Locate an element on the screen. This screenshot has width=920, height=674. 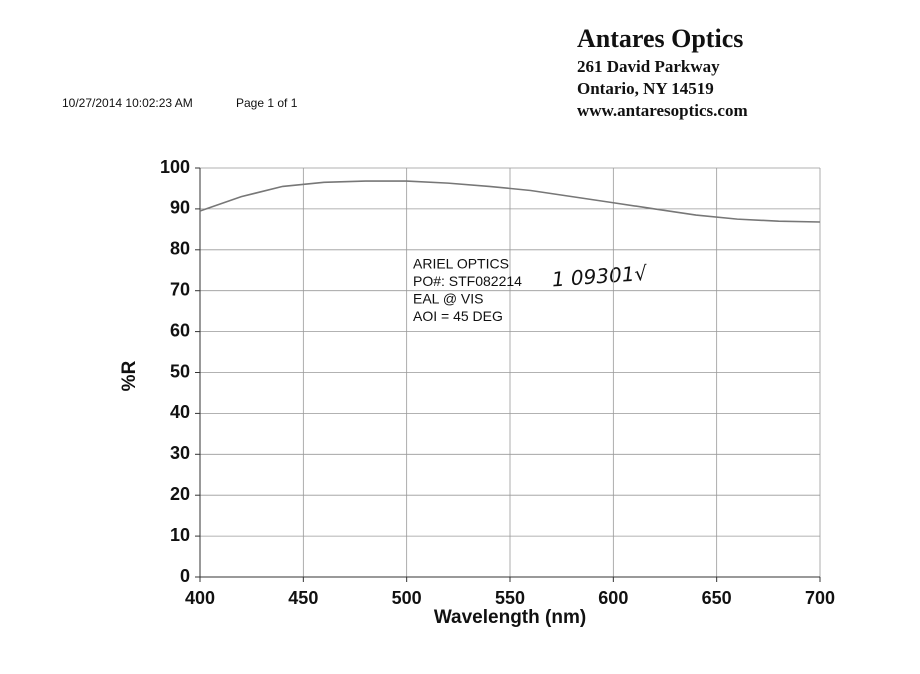
y-tick-label: 50 is located at coordinates (180, 371).